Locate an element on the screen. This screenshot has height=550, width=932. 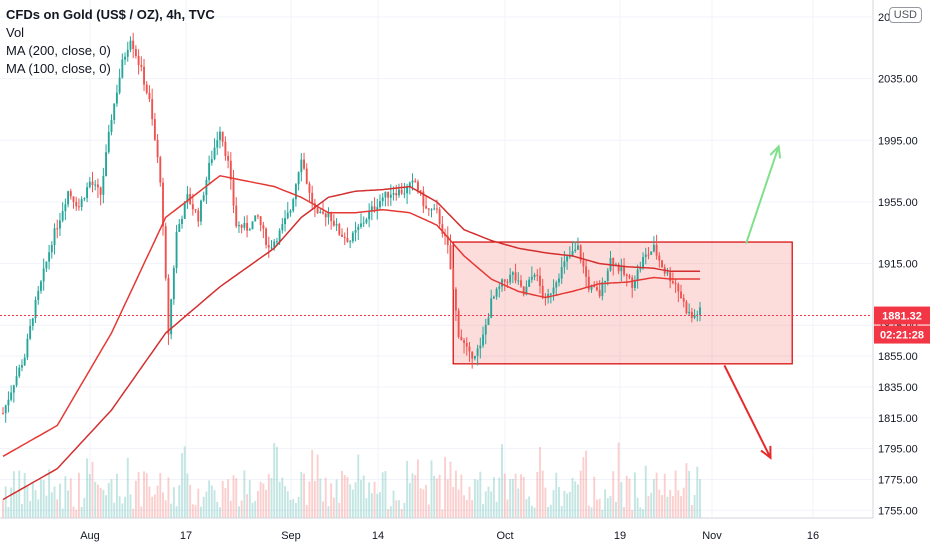
countdown-tag is located at coordinates (902, 334).